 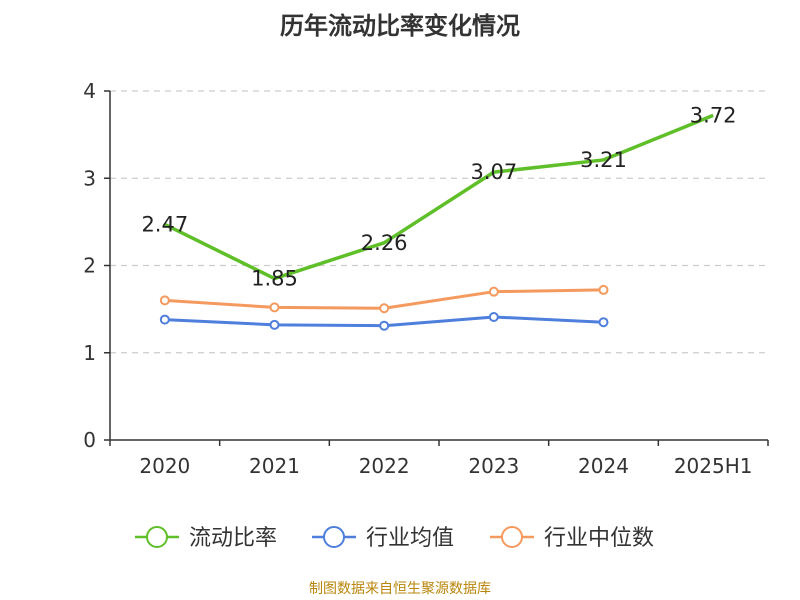 I want to click on x-tick-label: 2023, so click(x=493, y=466).